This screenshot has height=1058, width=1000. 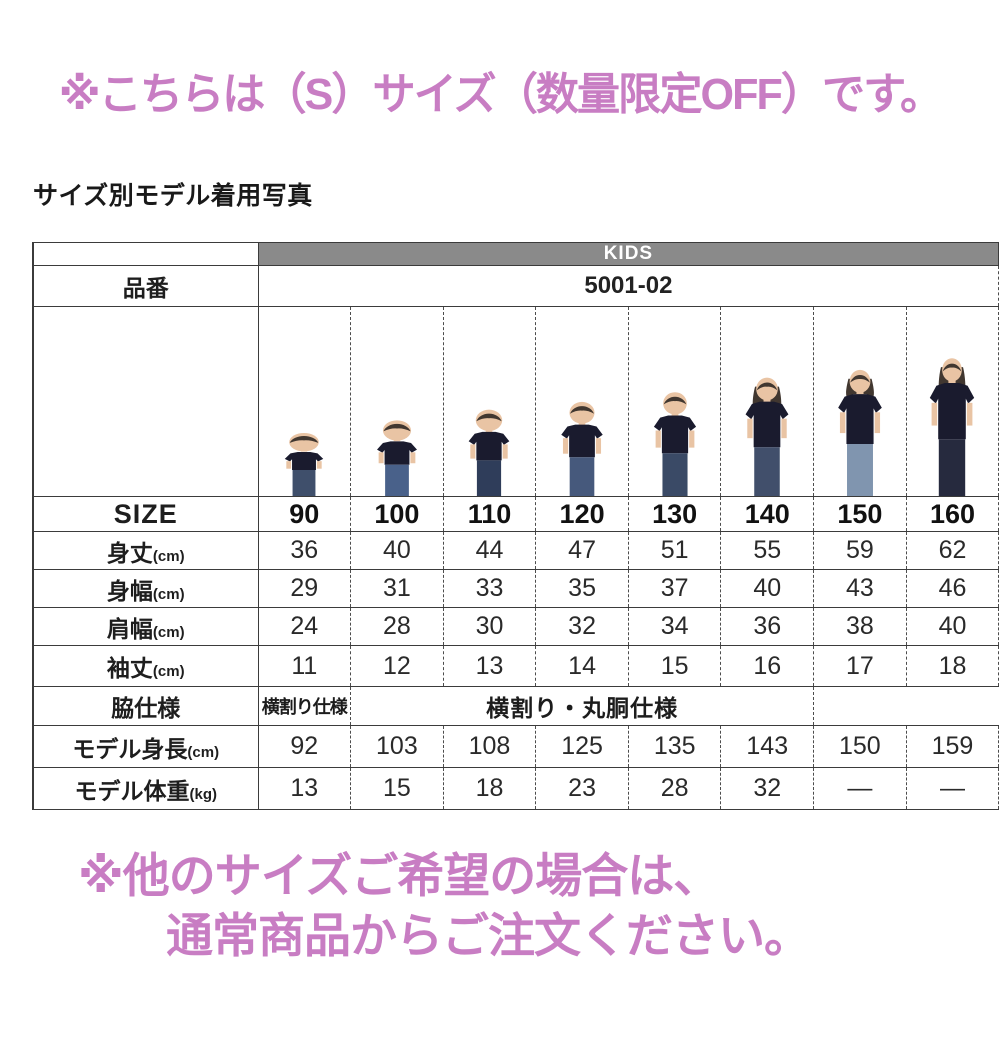 What do you see at coordinates (582, 746) in the screenshot?
I see `value-cell: 125` at bounding box center [582, 746].